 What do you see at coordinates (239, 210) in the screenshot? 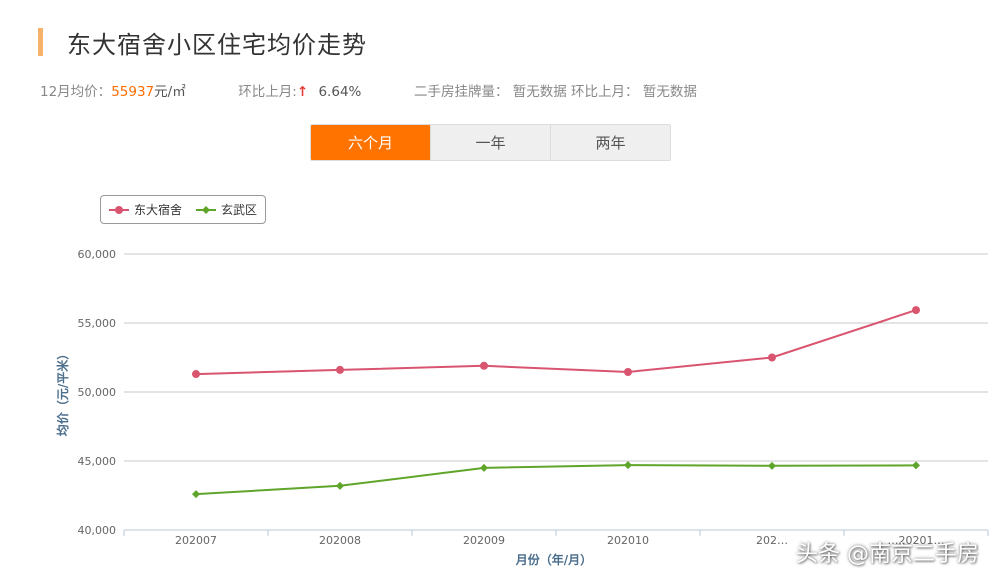
I see `legend-label-series-2: 玄武区` at bounding box center [239, 210].